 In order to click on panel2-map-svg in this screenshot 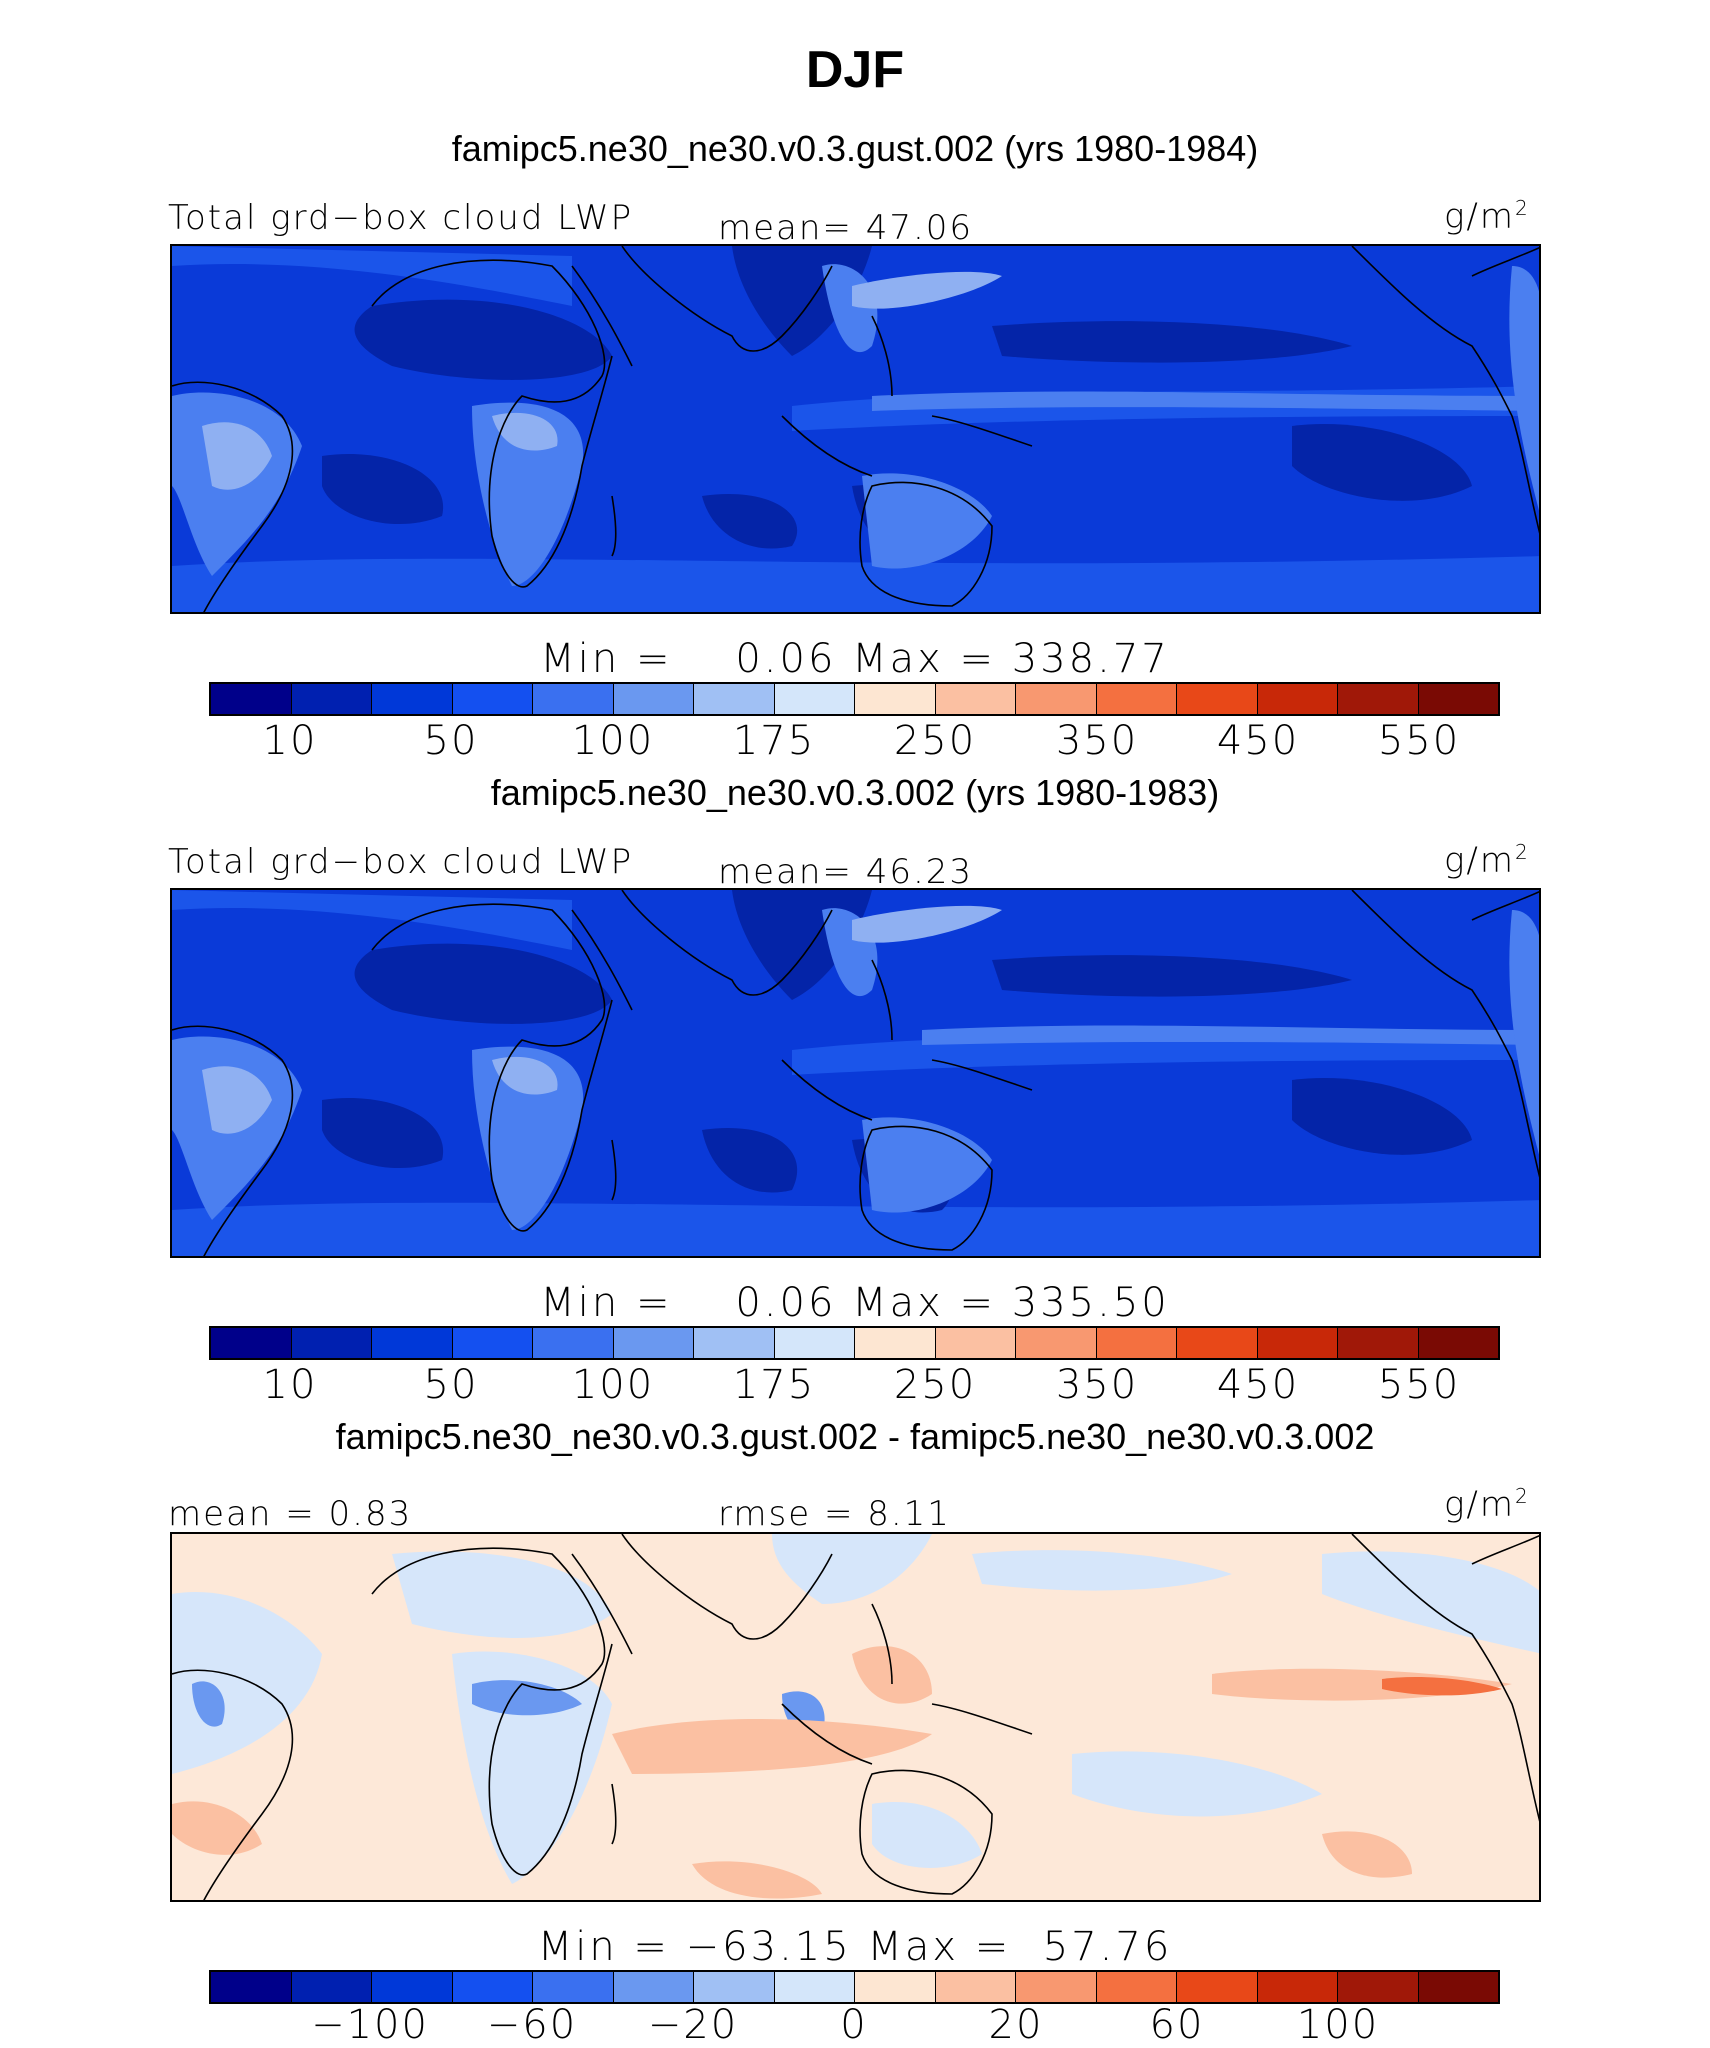, I will do `click(855, 1073)`.